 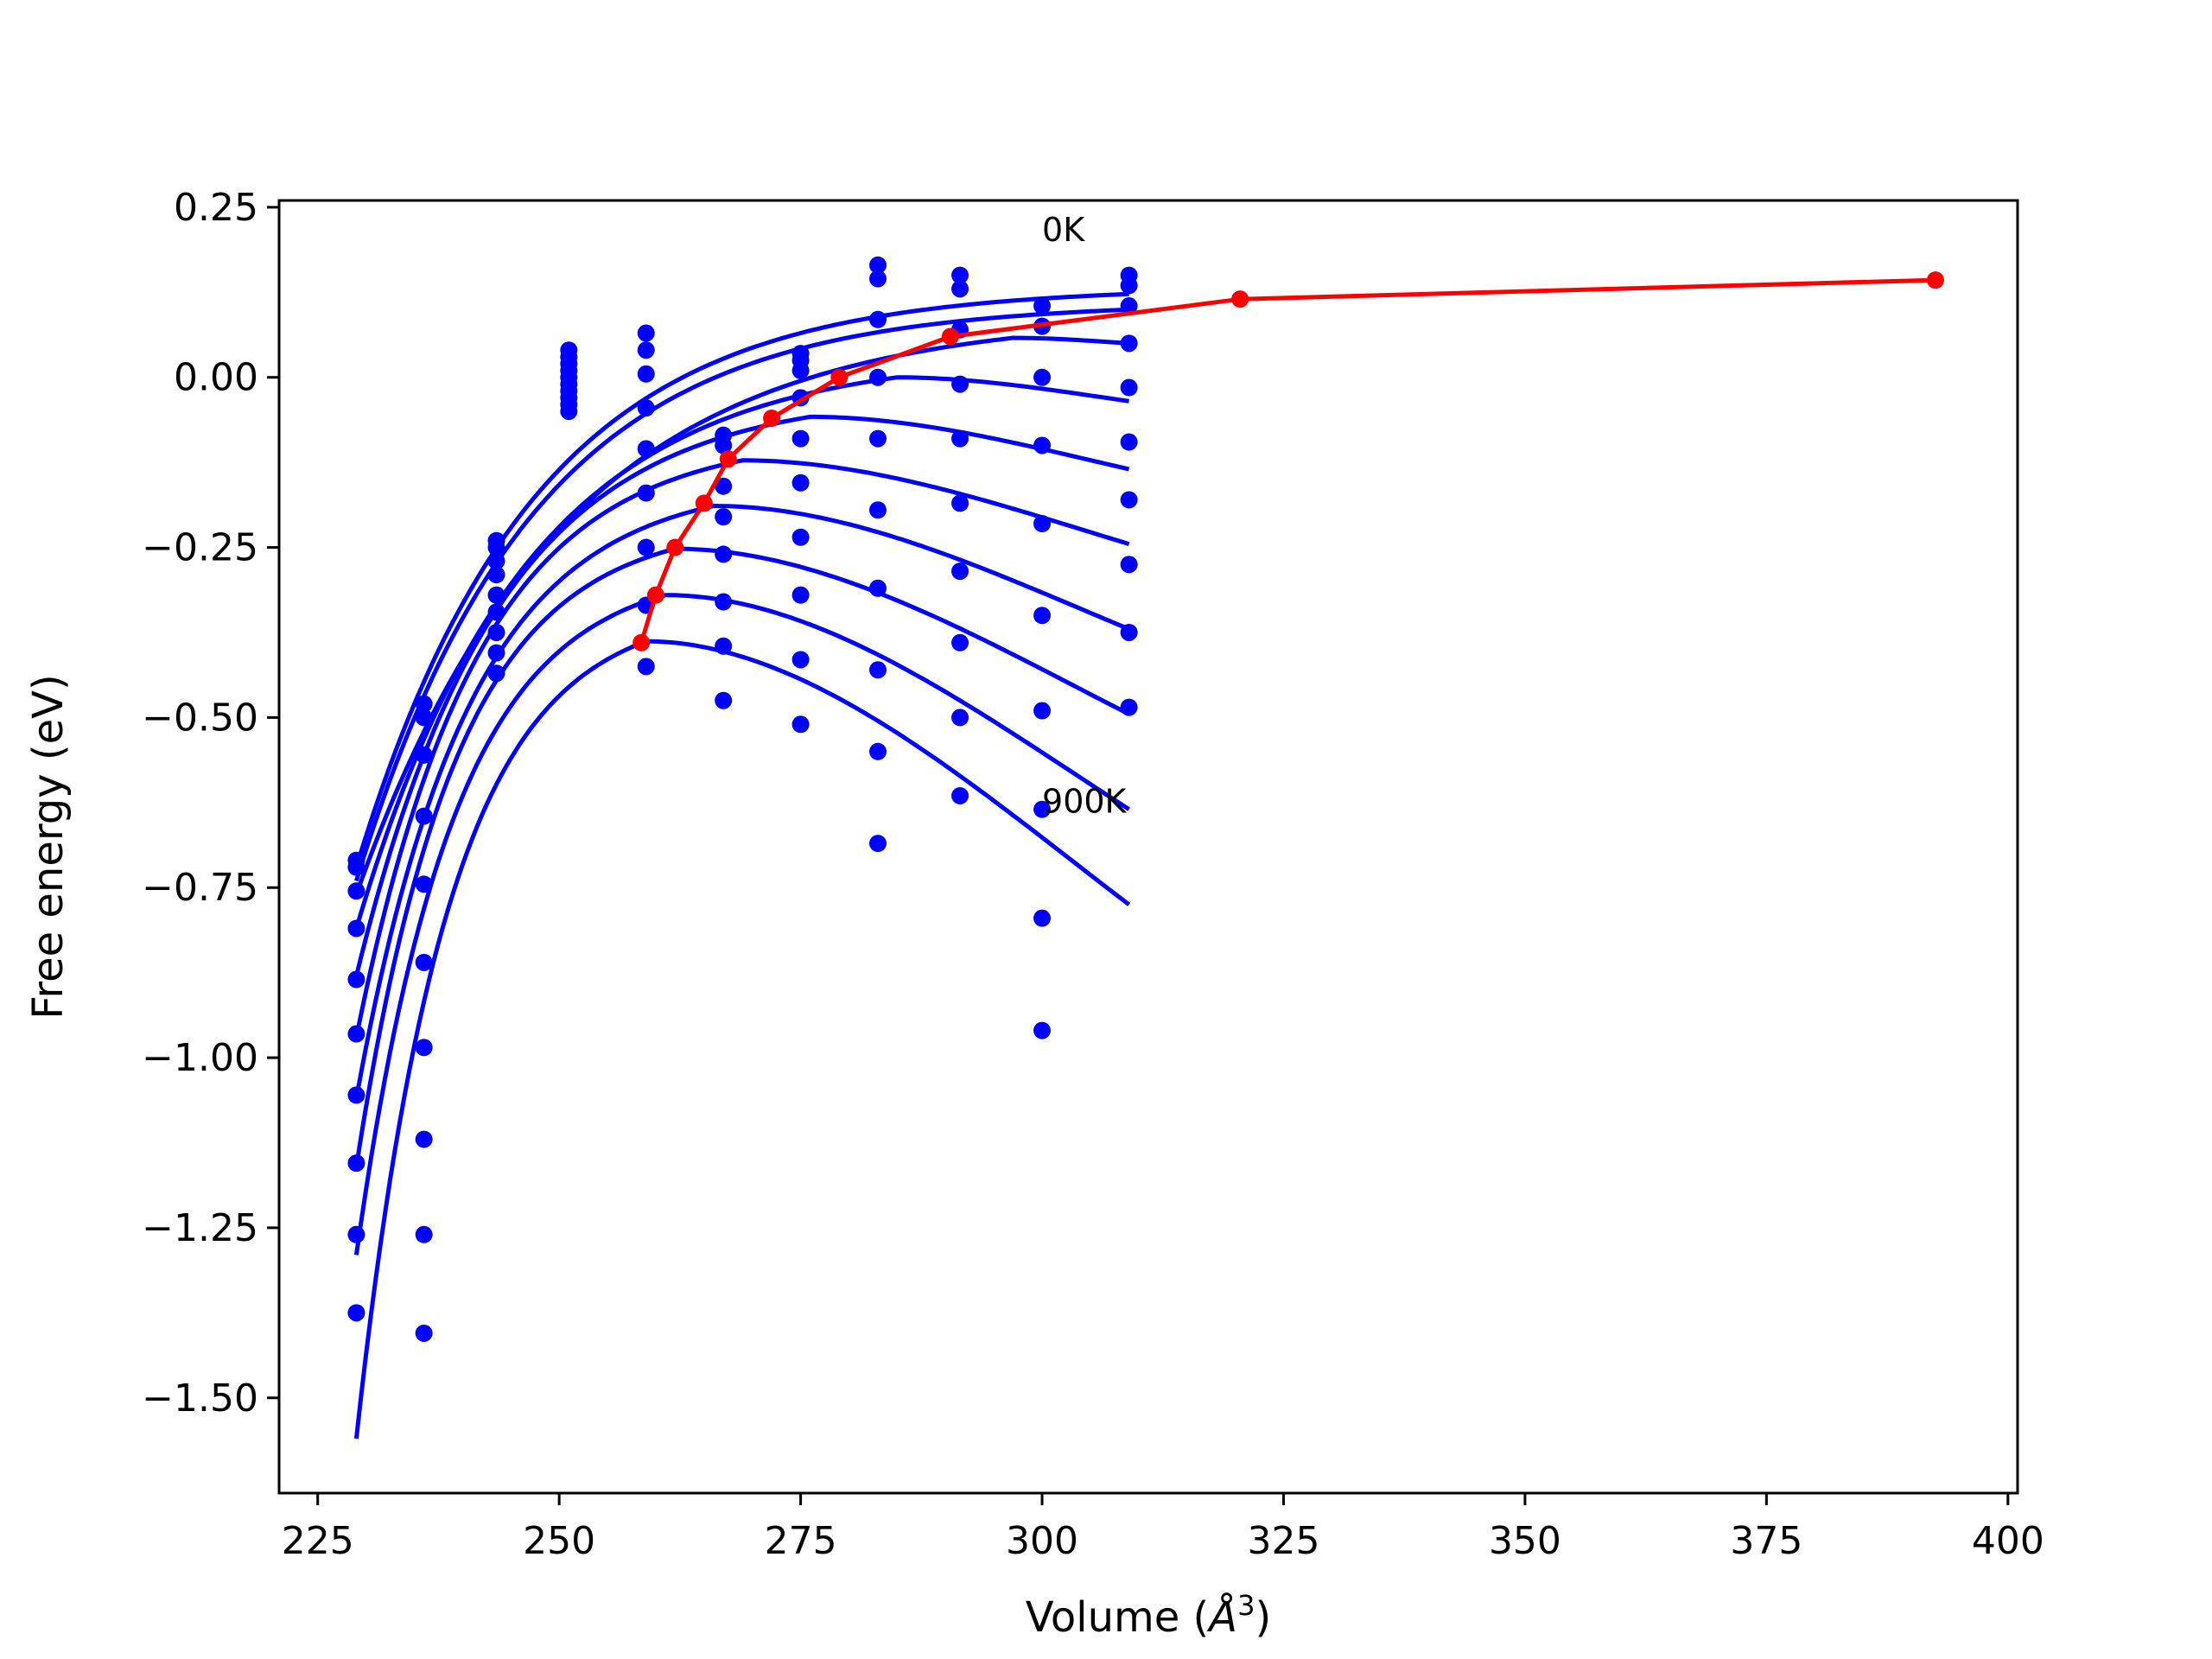 I want to click on x-tick-label: 350, so click(x=1525, y=1541).